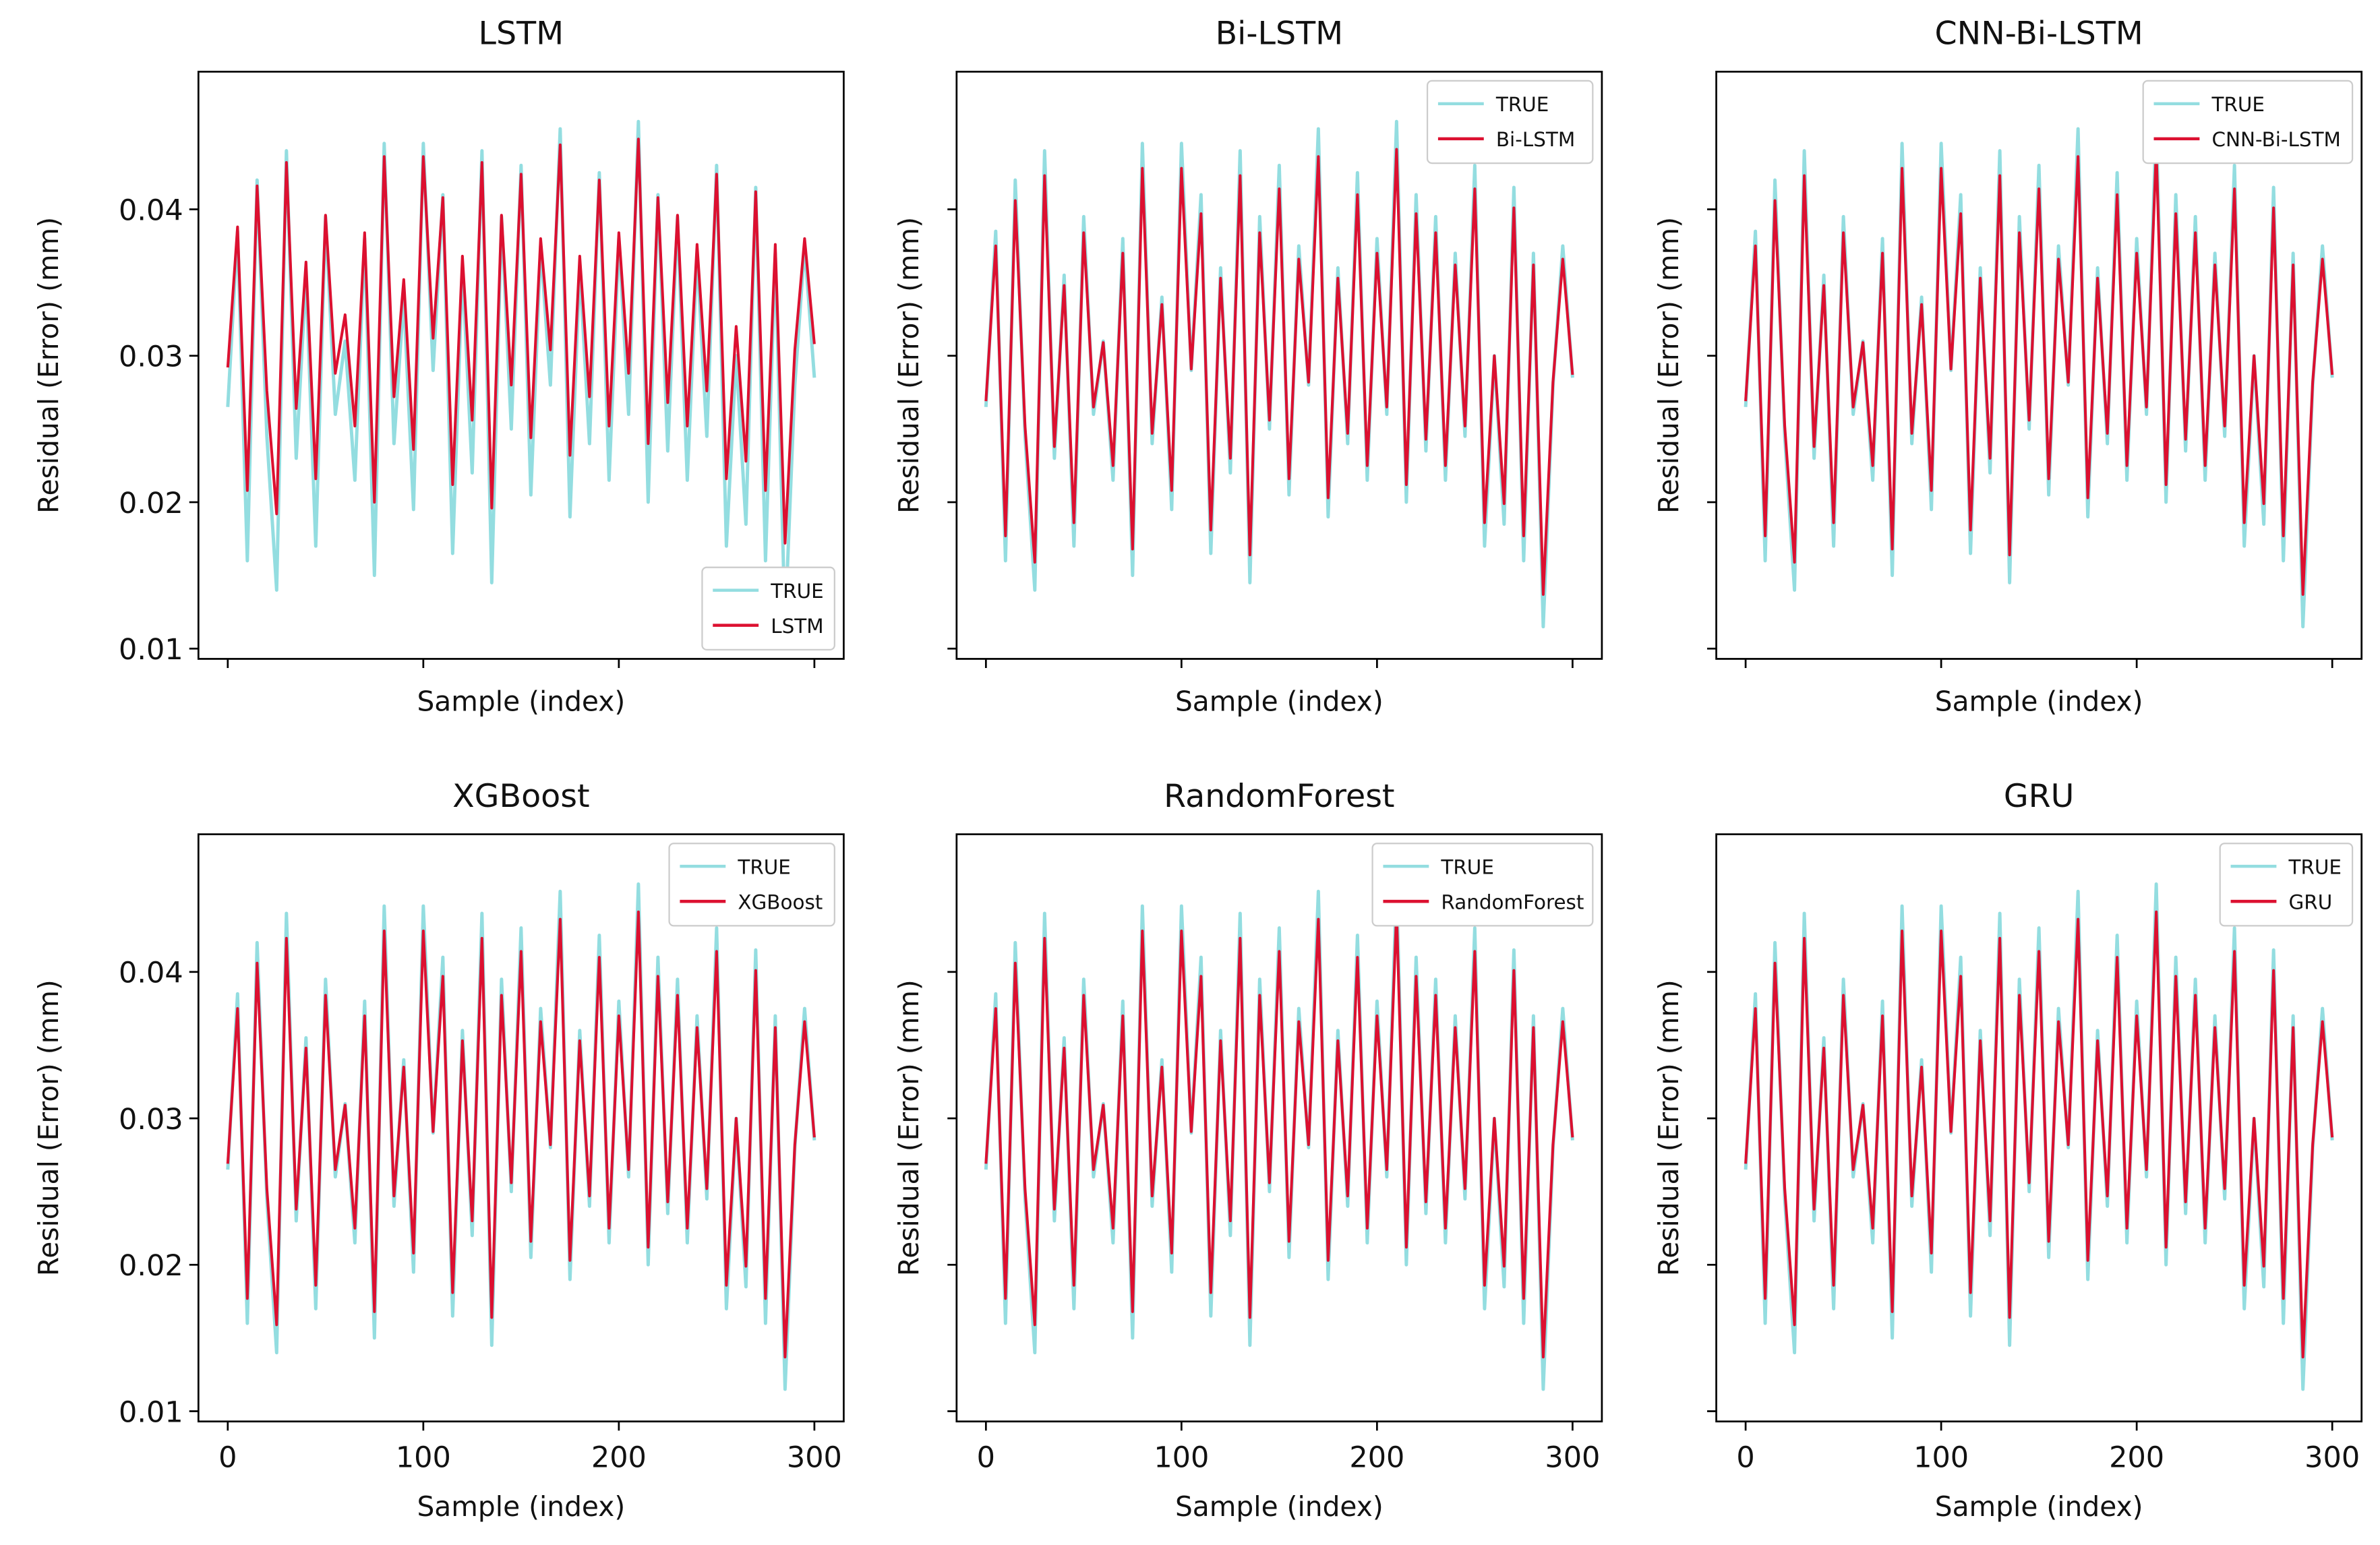 This screenshot has height=1545, width=2380. What do you see at coordinates (781, 902) in the screenshot?
I see `legend-label: XGBoost` at bounding box center [781, 902].